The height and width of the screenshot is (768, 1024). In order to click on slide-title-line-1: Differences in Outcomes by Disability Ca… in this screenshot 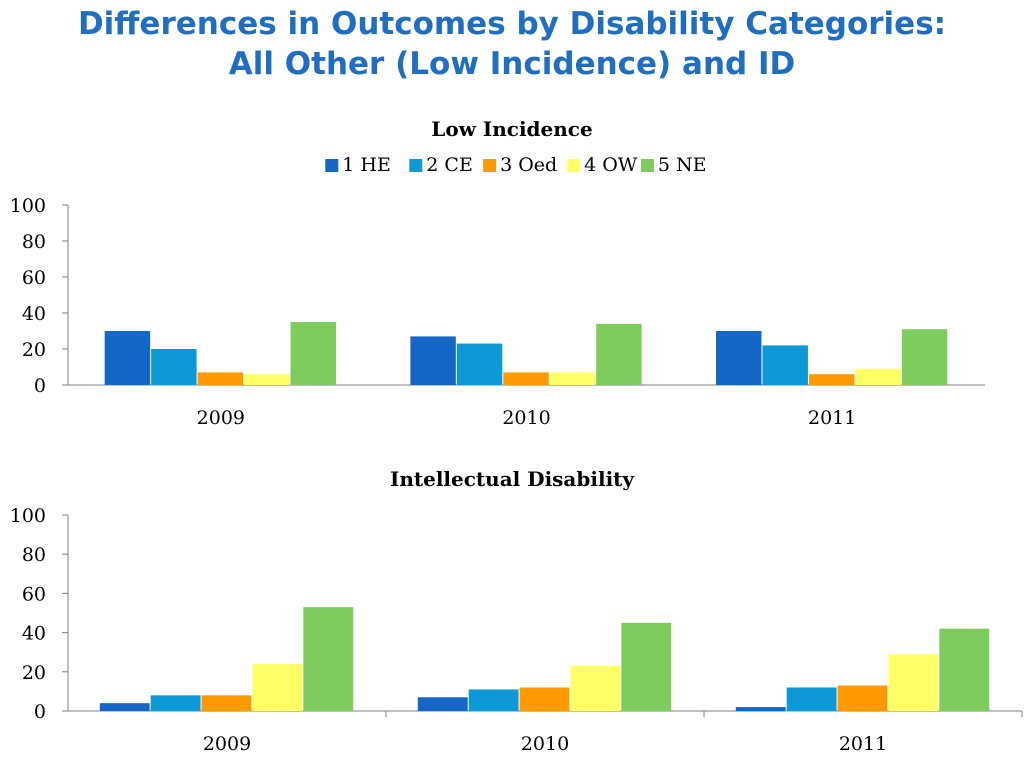, I will do `click(512, 24)`.